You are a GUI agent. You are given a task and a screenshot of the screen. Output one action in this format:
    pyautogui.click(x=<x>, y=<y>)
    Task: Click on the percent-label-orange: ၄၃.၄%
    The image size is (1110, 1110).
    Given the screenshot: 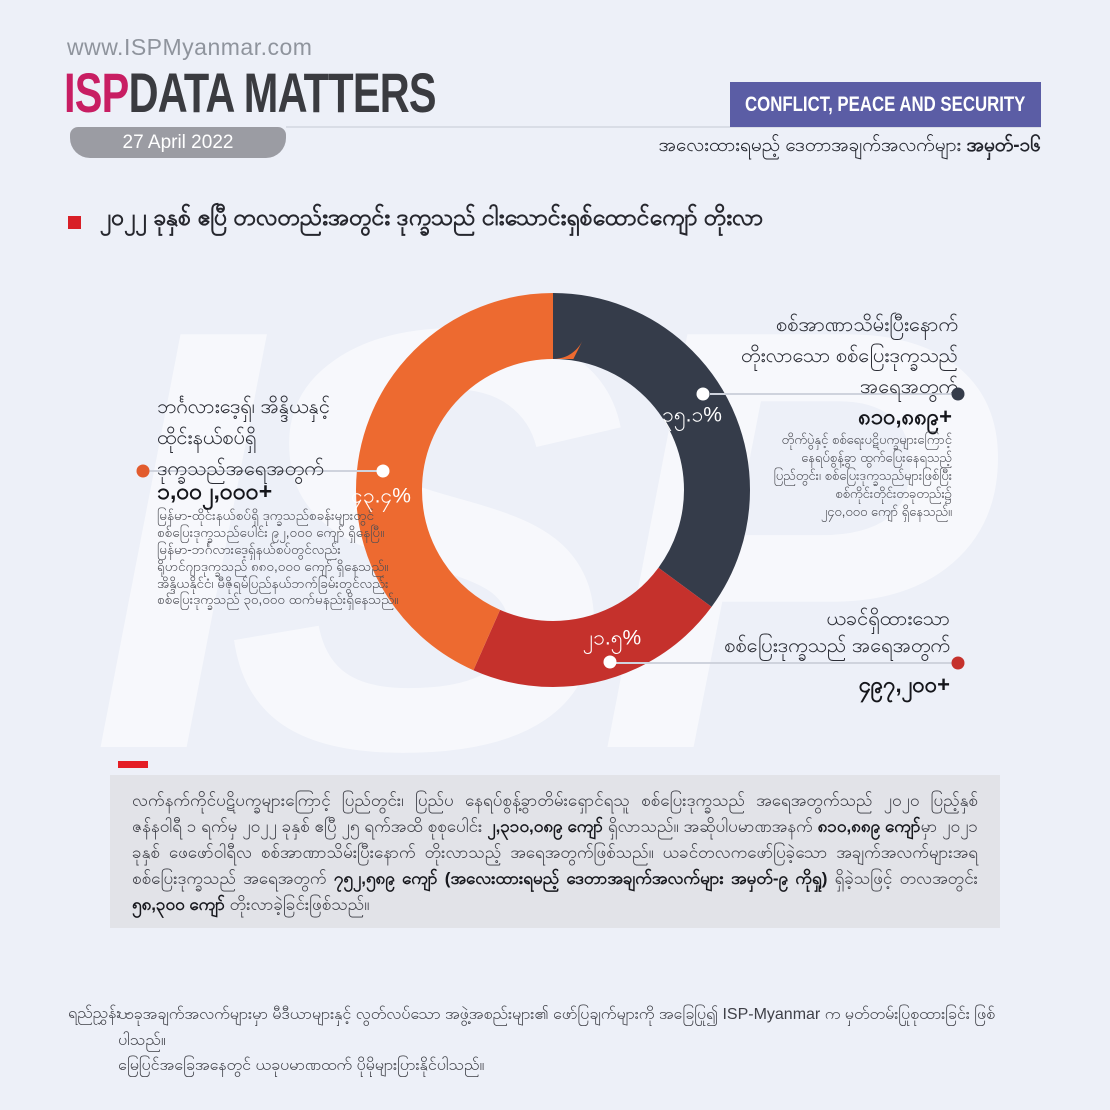 What is the action you would take?
    pyautogui.click(x=381, y=496)
    